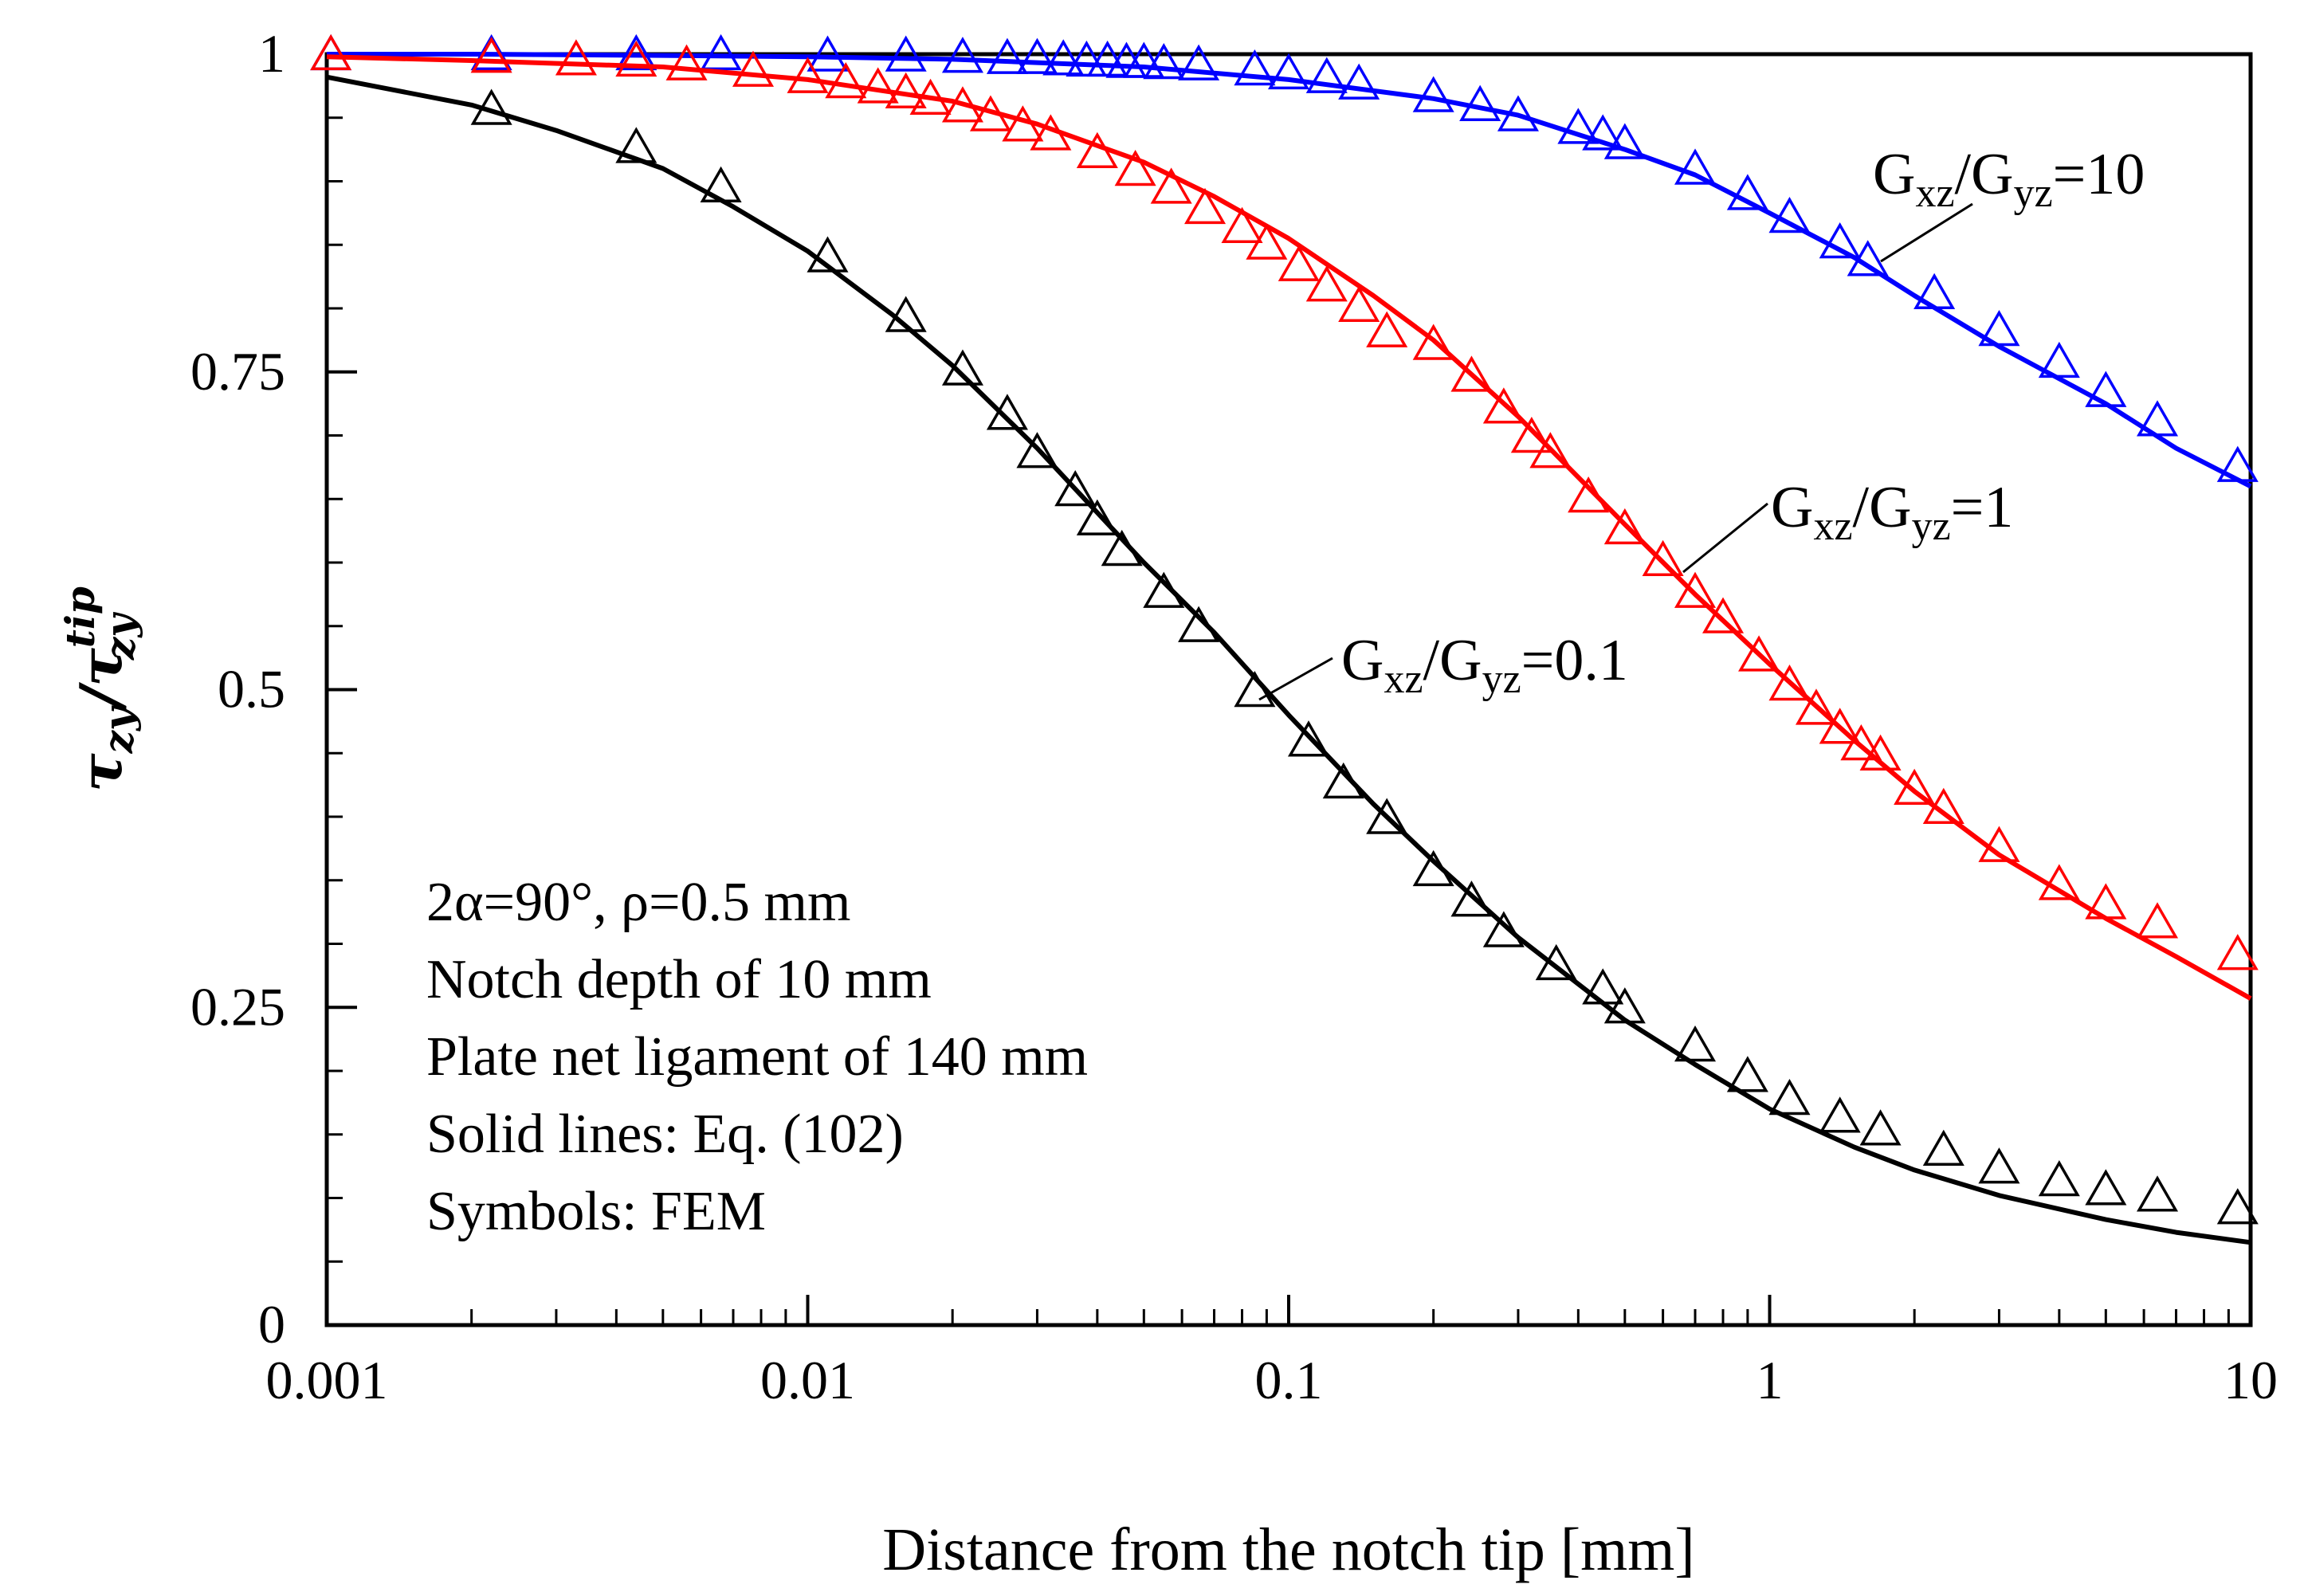 Image resolution: width=2304 pixels, height=1596 pixels. What do you see at coordinates (1484, 665) in the screenshot?
I see `series-label-text-black: Gxz/Gyz=0.1` at bounding box center [1484, 665].